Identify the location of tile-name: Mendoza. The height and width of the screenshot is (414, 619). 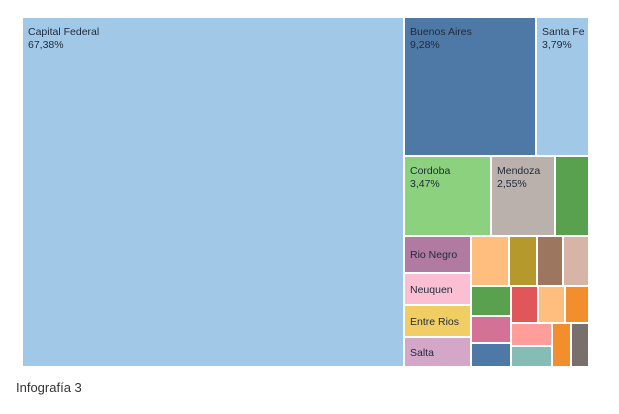
(519, 171).